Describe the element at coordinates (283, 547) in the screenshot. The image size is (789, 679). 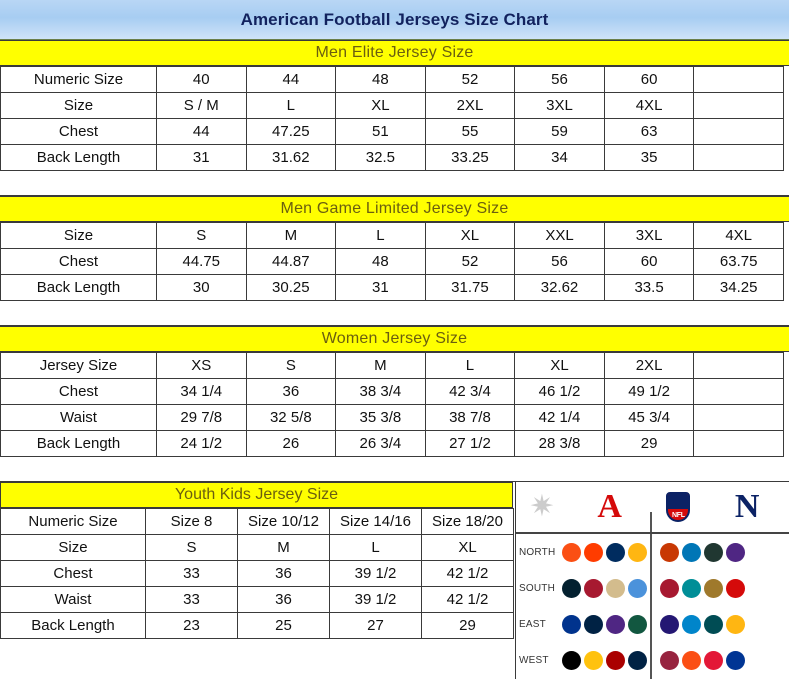
I see `data-cell: M` at that location.